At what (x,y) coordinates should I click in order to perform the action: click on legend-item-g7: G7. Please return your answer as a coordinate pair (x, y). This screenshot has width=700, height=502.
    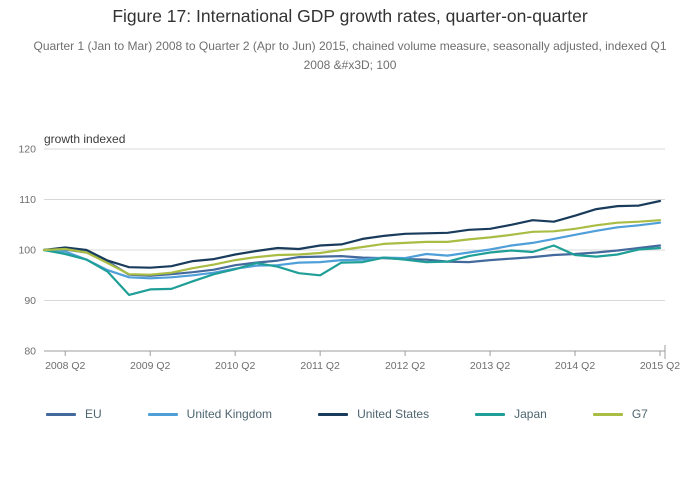
    Looking at the image, I should click on (620, 414).